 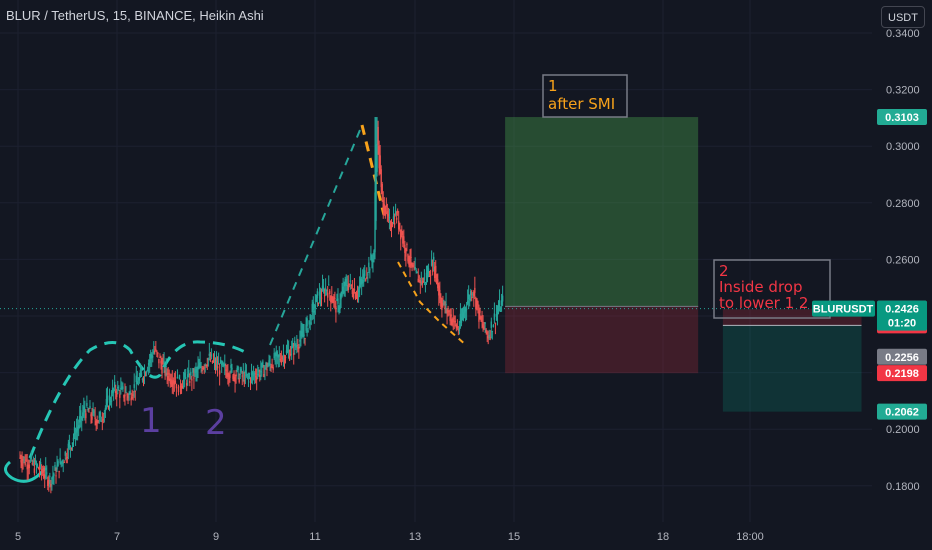 I want to click on price-badge-text: 0.2256, so click(x=902, y=358).